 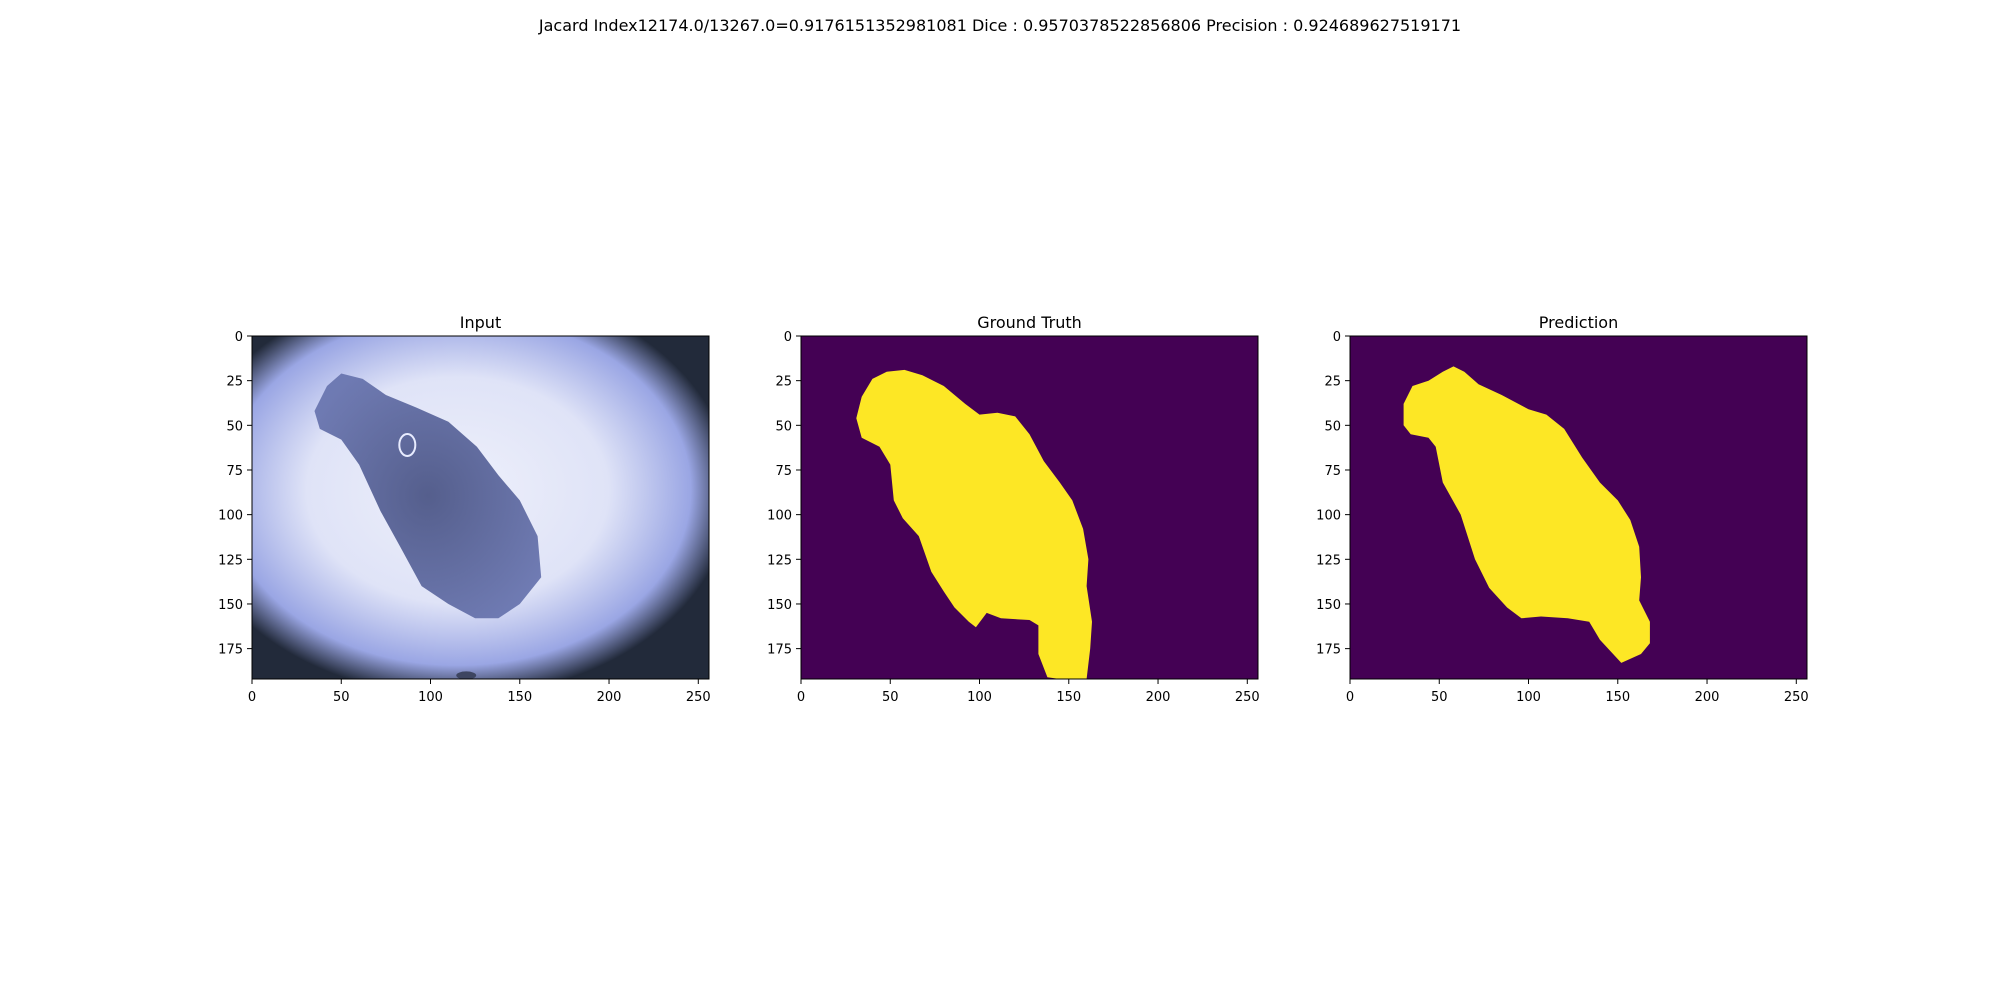 I want to click on axes-title: Ground Truth, so click(x=1029, y=322).